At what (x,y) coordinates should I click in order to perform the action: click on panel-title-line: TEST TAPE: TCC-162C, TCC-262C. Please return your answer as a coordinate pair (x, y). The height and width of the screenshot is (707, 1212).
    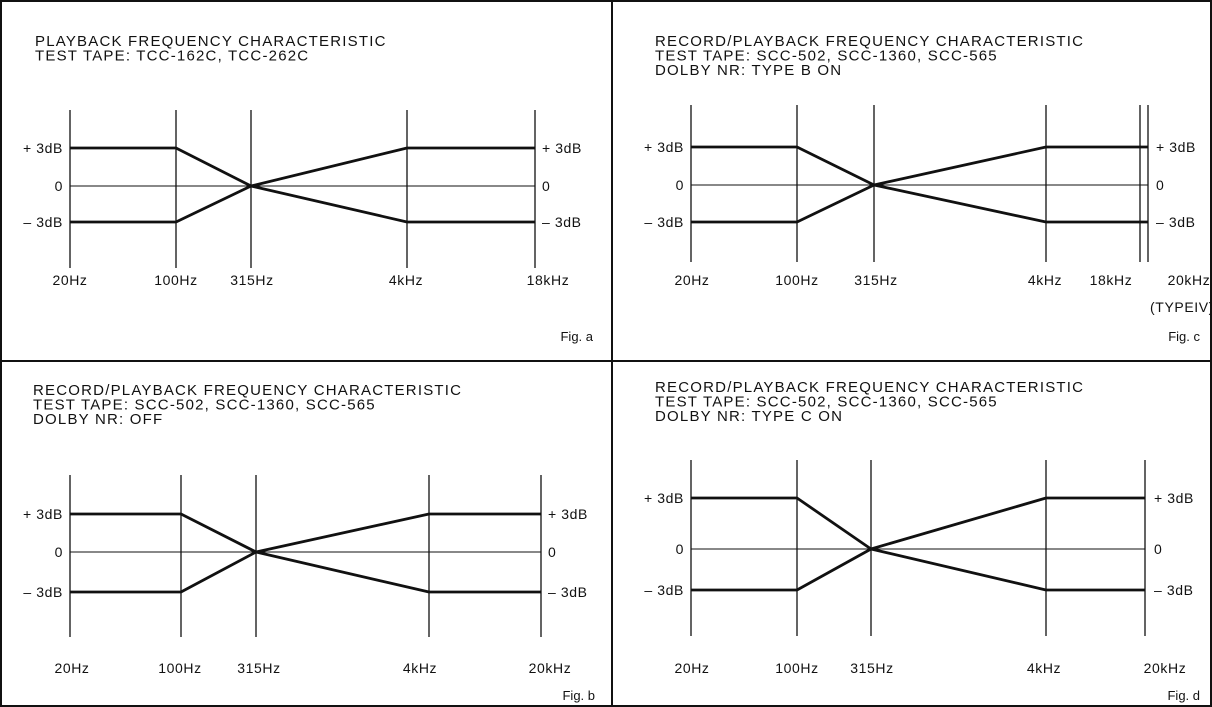
    Looking at the image, I should click on (172, 56).